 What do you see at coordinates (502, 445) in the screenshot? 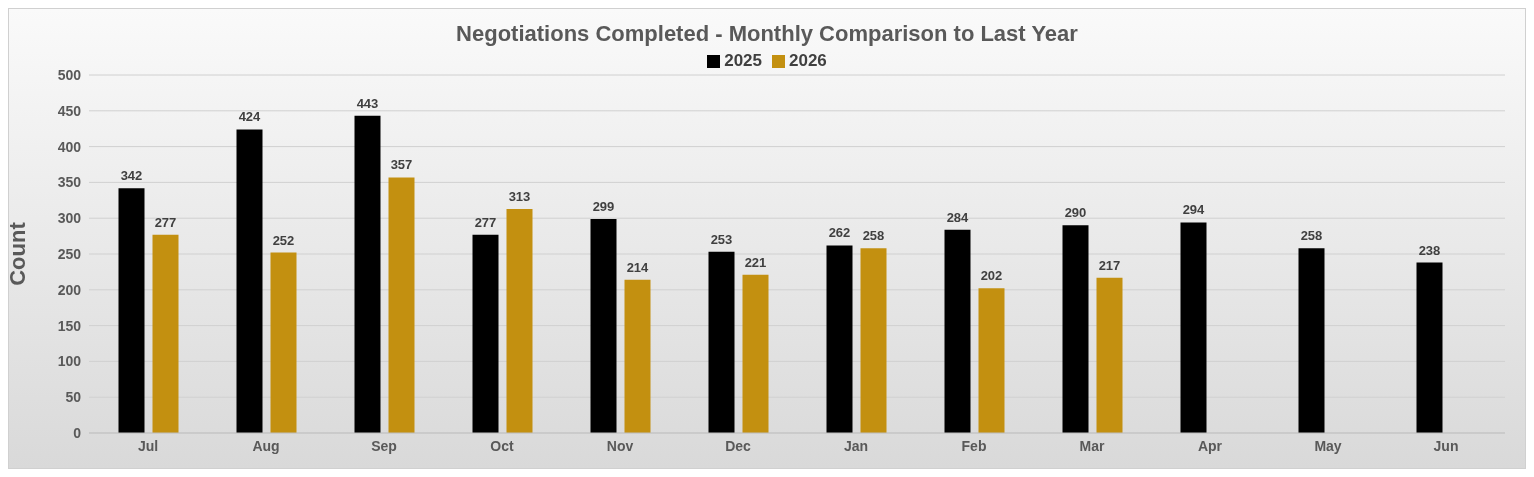
I see `x-tick-label: Oct` at bounding box center [502, 445].